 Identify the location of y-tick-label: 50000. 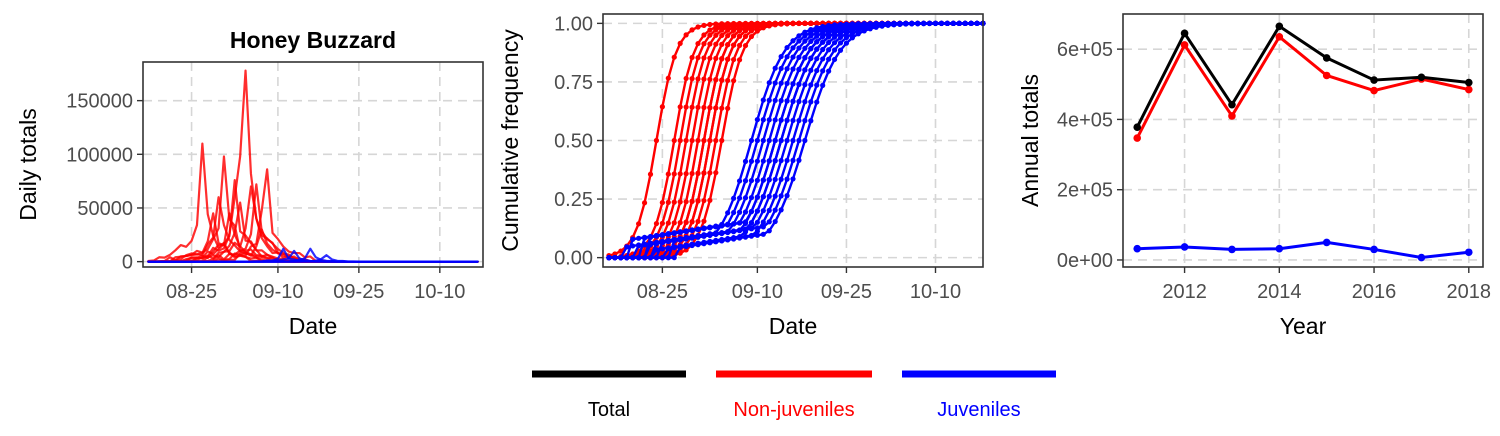
(105, 209).